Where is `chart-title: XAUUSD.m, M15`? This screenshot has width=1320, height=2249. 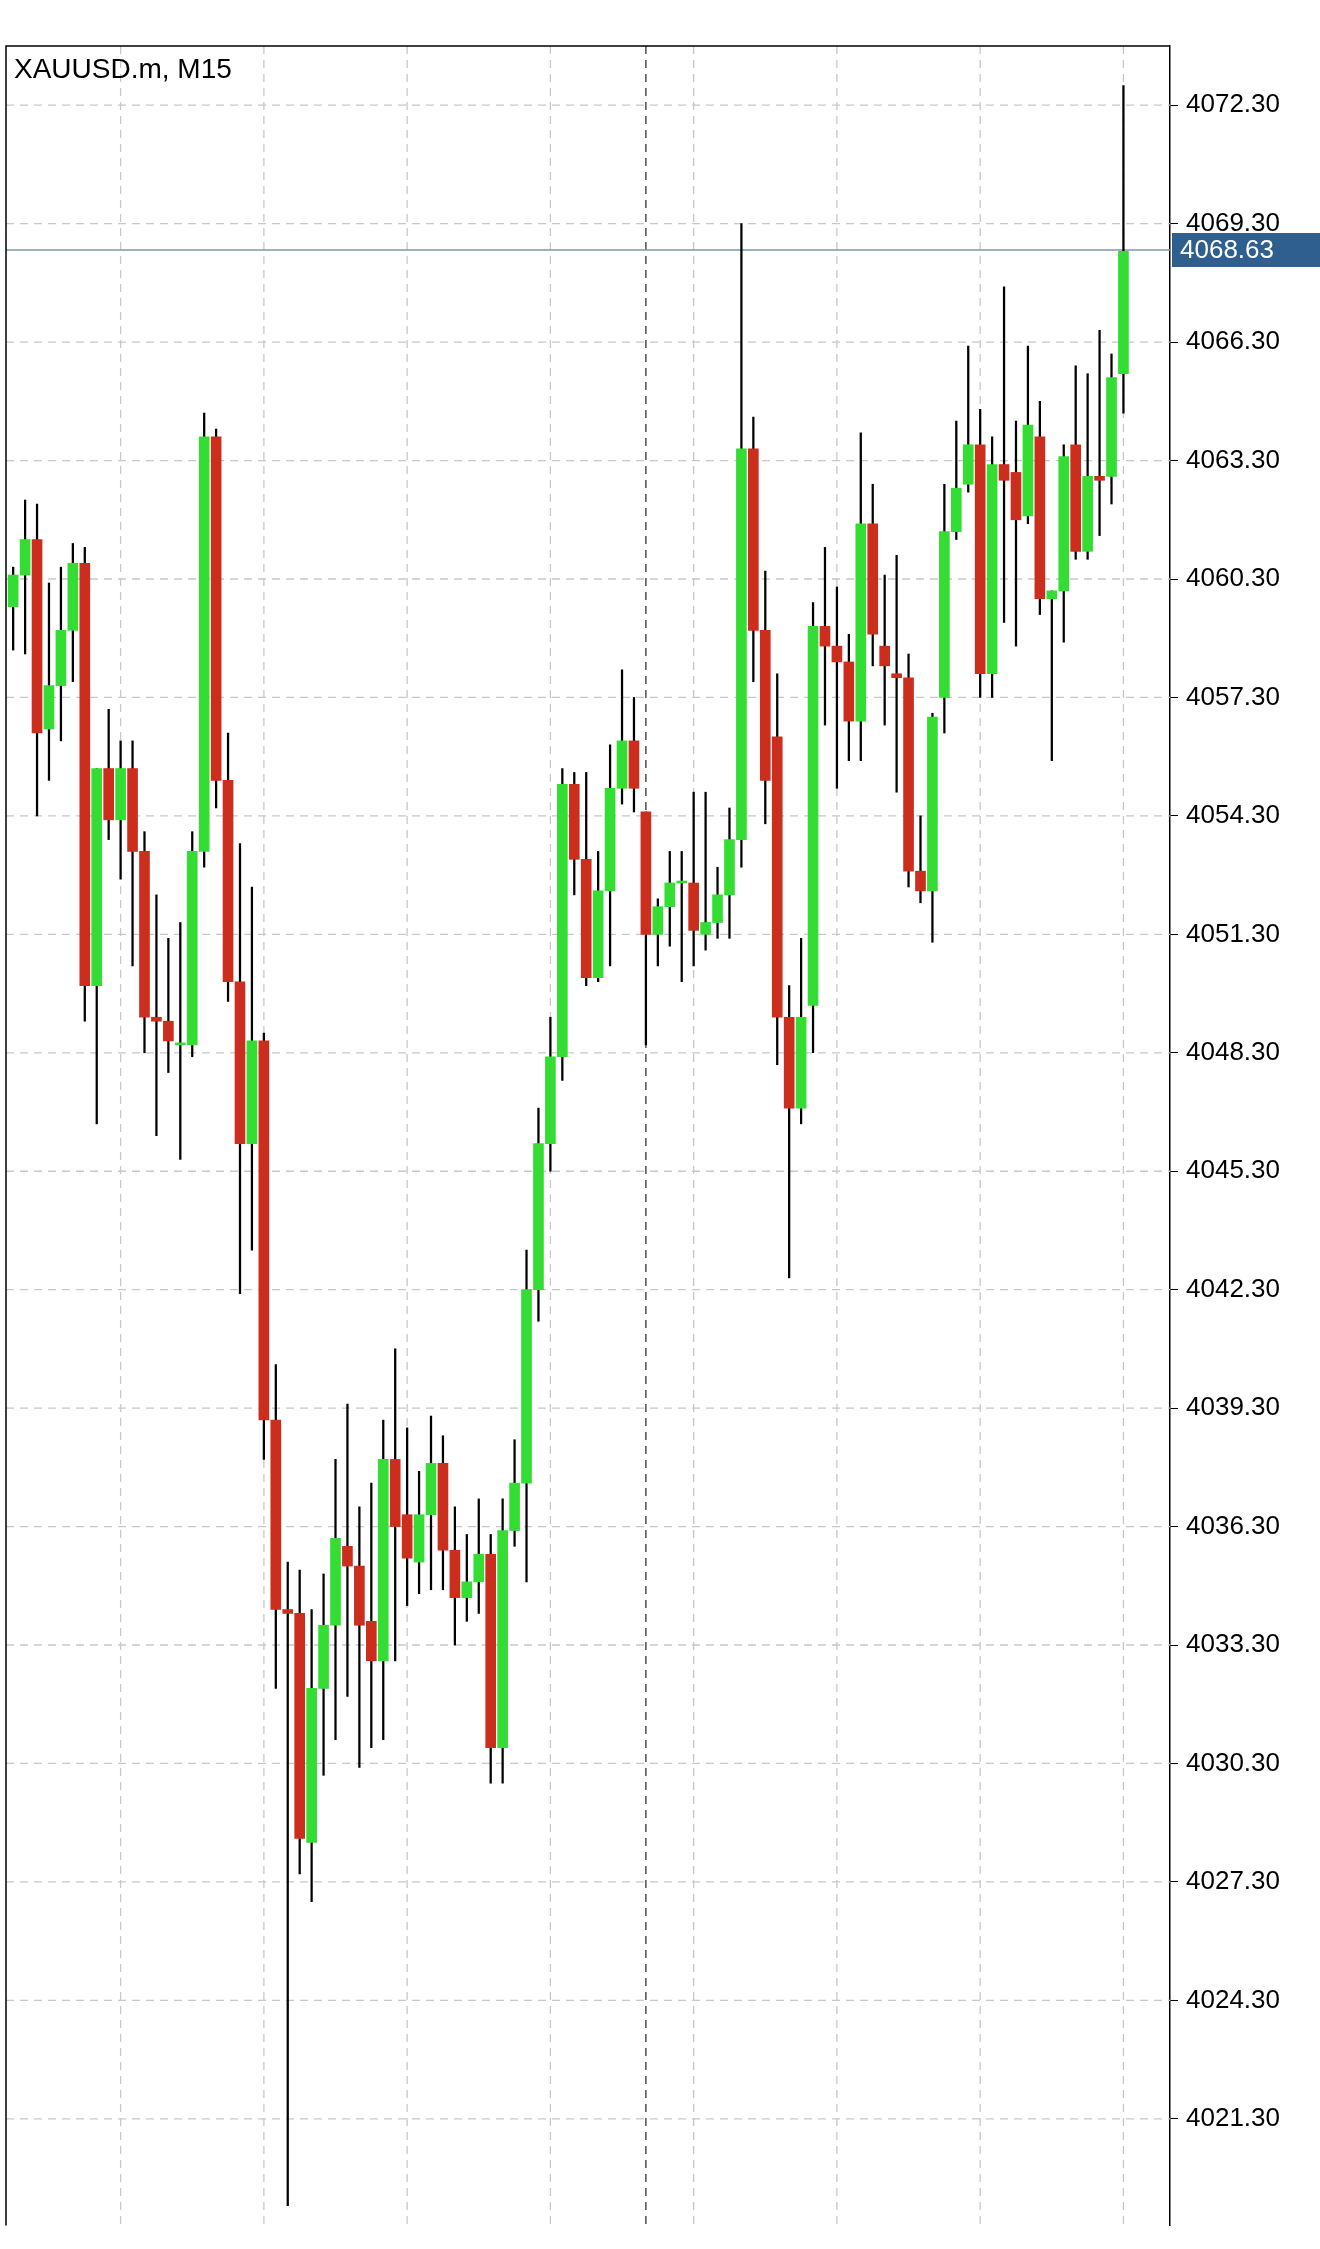
chart-title: XAUUSD.m, M15 is located at coordinates (123, 68).